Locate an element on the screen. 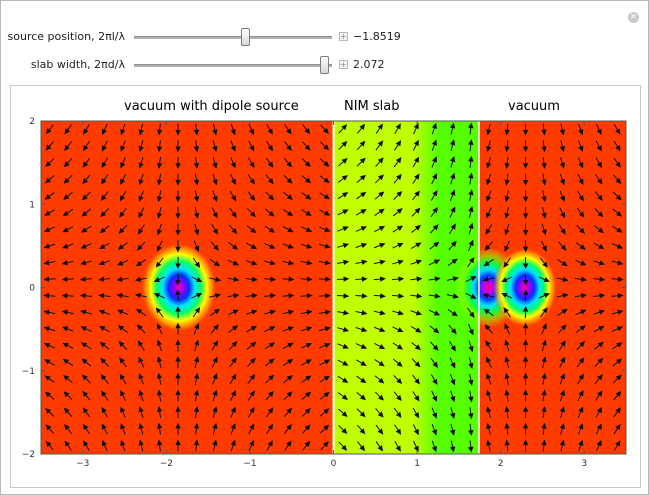 The height and width of the screenshot is (495, 649). slab-width-control: slab width, 2πd/λ + 2.072 is located at coordinates (325, 65).